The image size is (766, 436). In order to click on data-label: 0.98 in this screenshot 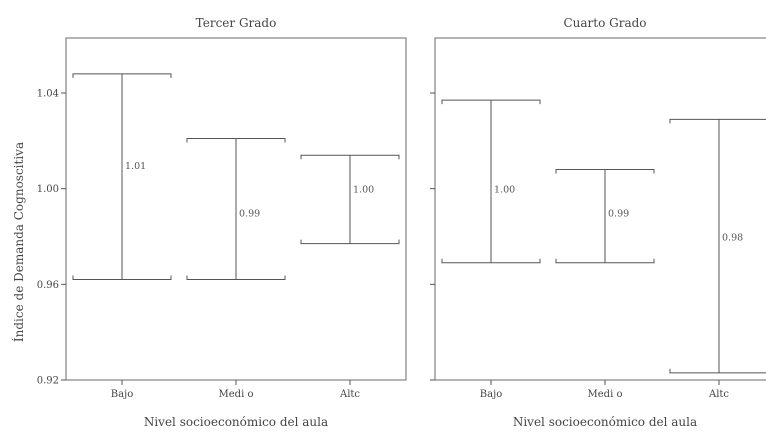, I will do `click(732, 238)`.